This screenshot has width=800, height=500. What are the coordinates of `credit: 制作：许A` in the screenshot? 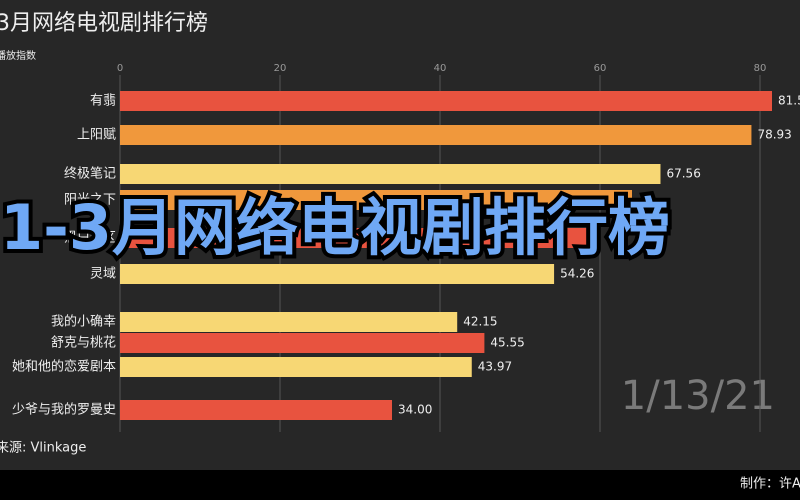 It's located at (770, 484).